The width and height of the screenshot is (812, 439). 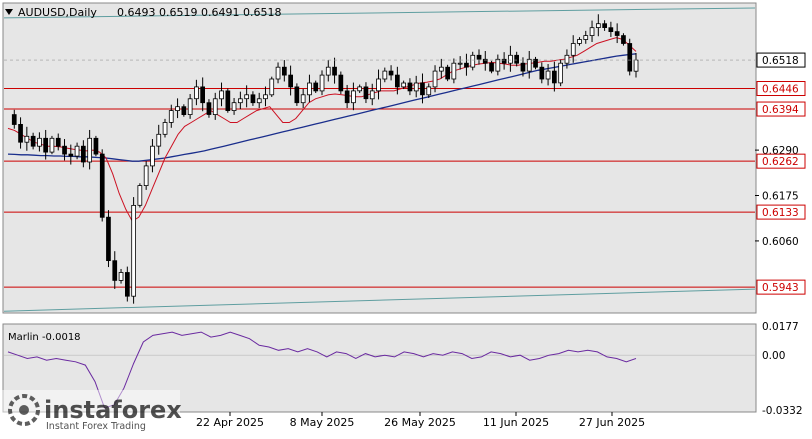 What do you see at coordinates (322, 422) in the screenshot?
I see `time-tick-label-1: 8 May 2025` at bounding box center [322, 422].